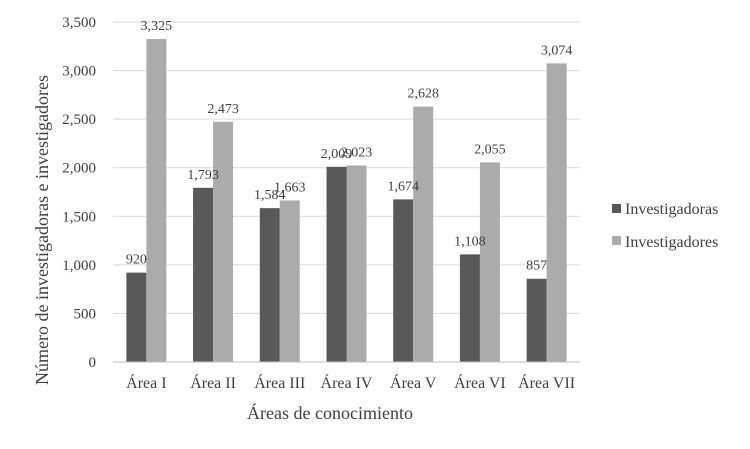  What do you see at coordinates (480, 382) in the screenshot?
I see `x-category-label: Área VI` at bounding box center [480, 382].